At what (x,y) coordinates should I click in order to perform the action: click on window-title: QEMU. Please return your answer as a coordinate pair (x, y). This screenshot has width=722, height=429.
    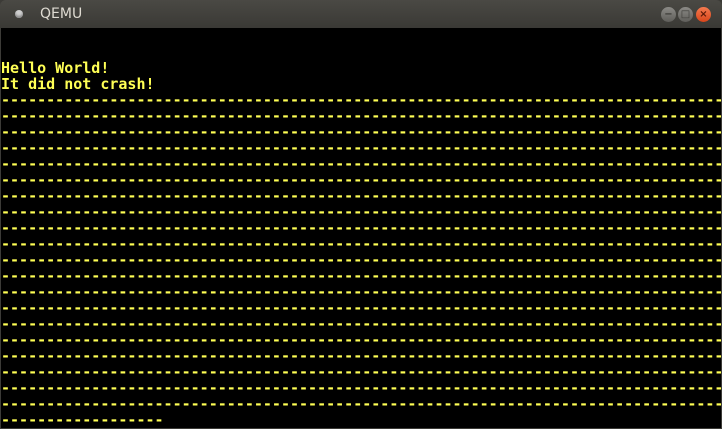
    Looking at the image, I should click on (61, 14).